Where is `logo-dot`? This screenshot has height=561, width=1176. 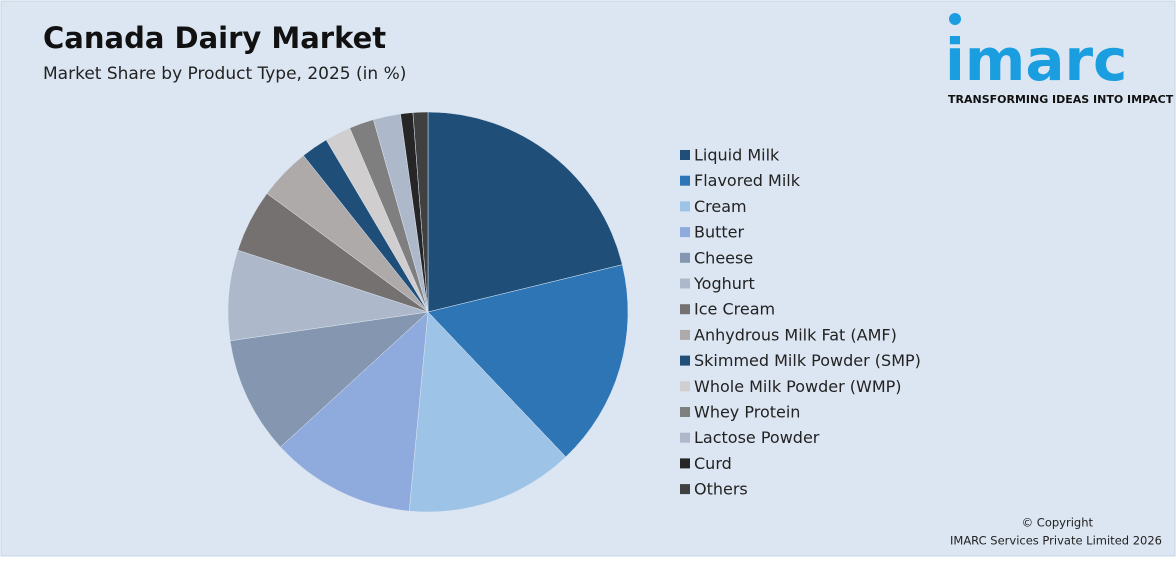
logo-dot is located at coordinates (955, 19).